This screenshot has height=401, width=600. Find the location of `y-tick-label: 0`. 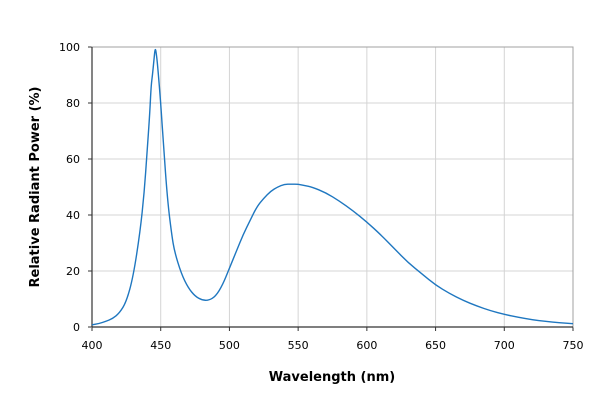

y-tick-label: 0 is located at coordinates (76, 327).